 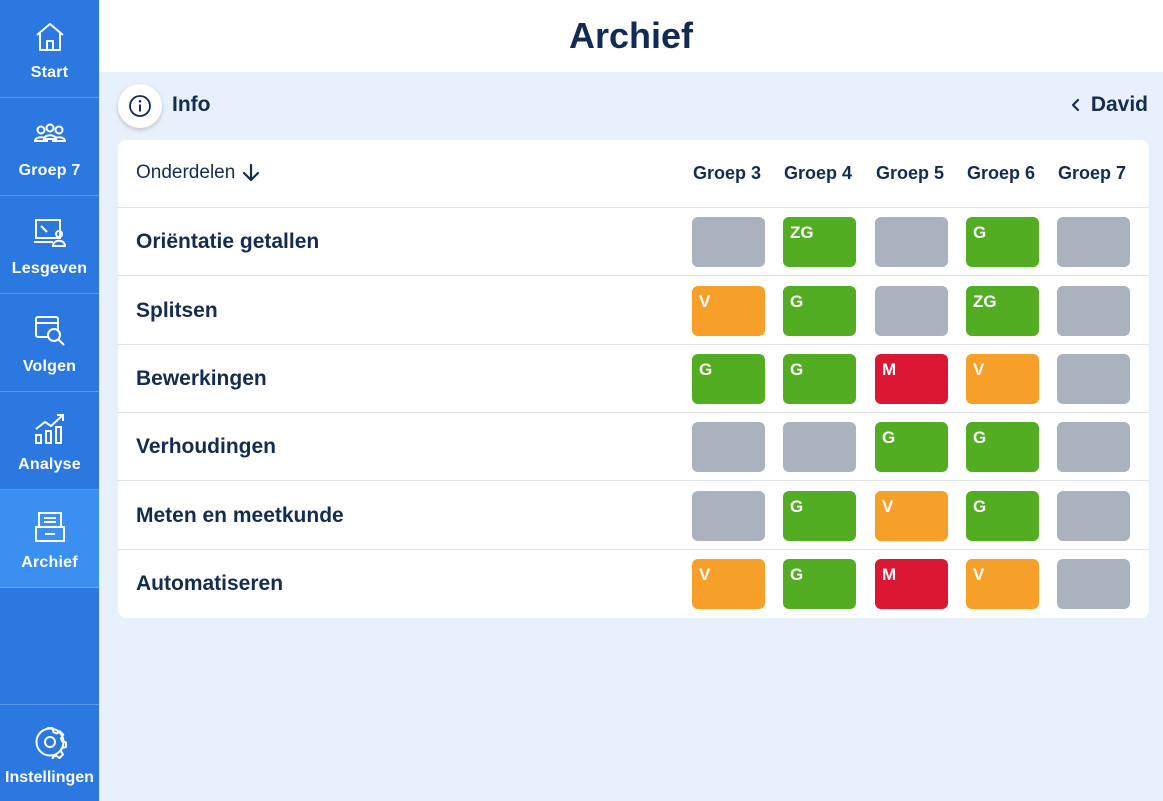 I want to click on info-icon, so click(x=140, y=106).